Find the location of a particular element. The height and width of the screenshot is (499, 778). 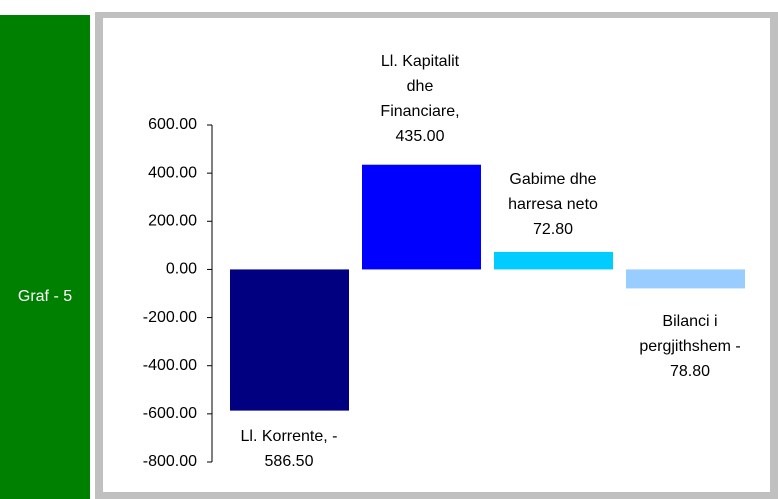

data-label: dhe is located at coordinates (420, 86).